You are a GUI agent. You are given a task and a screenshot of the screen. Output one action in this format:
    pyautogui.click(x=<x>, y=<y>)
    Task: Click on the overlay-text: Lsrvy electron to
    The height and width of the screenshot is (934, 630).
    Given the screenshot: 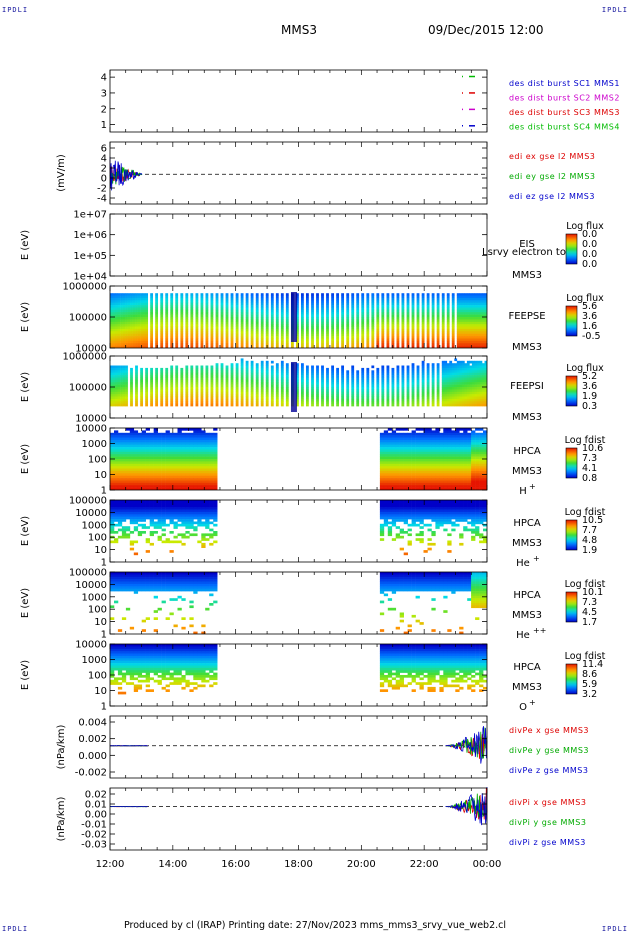 What is the action you would take?
    pyautogui.click(x=524, y=252)
    